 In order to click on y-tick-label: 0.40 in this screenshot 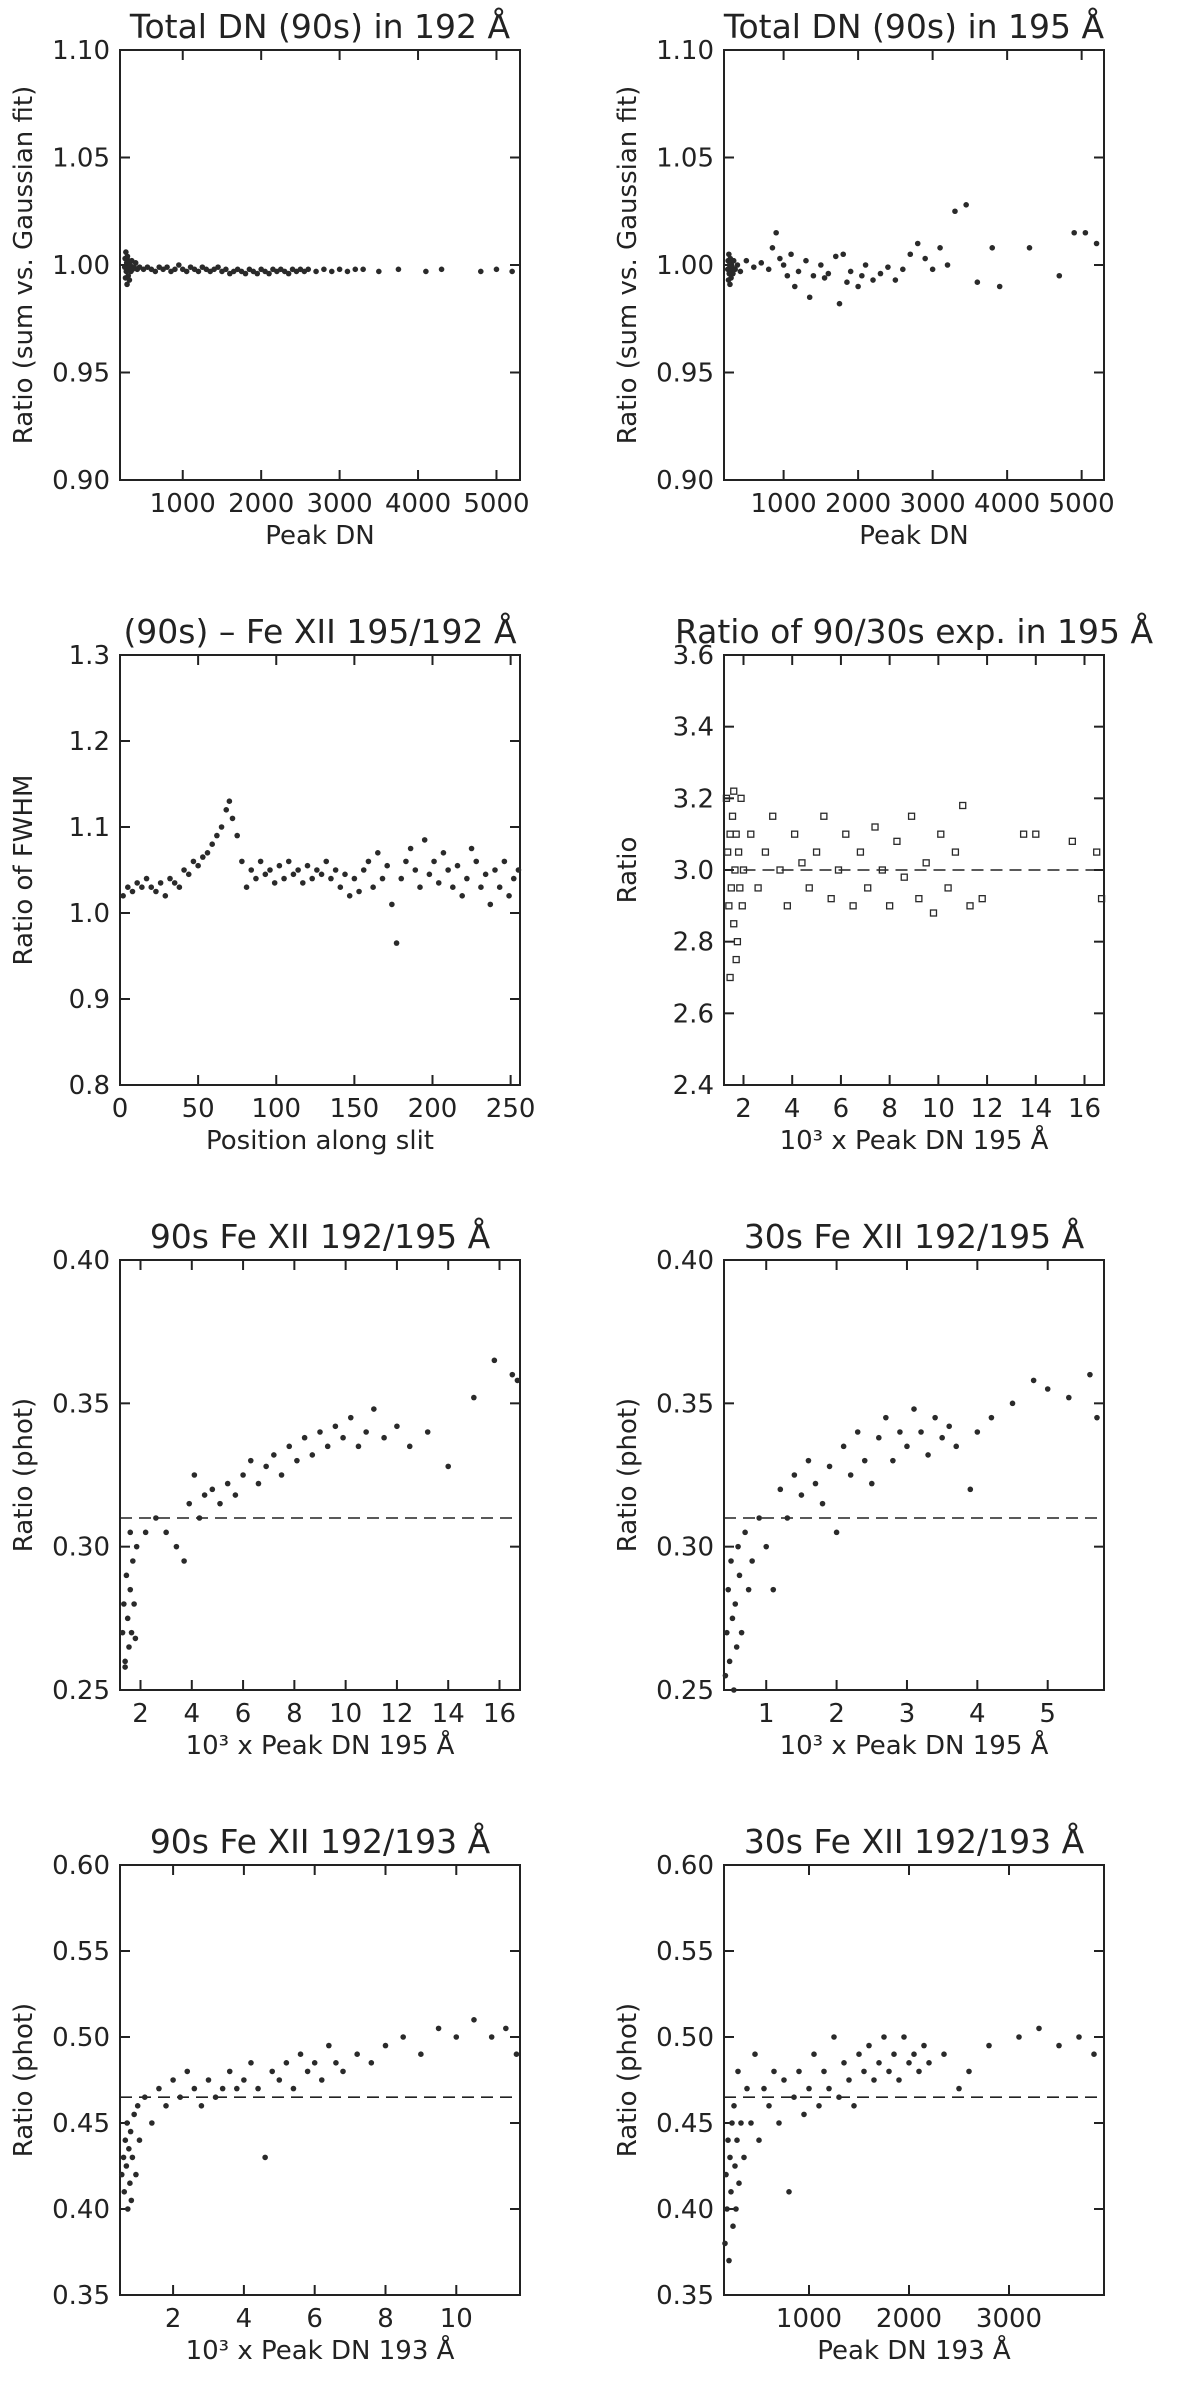, I will do `click(685, 2210)`.